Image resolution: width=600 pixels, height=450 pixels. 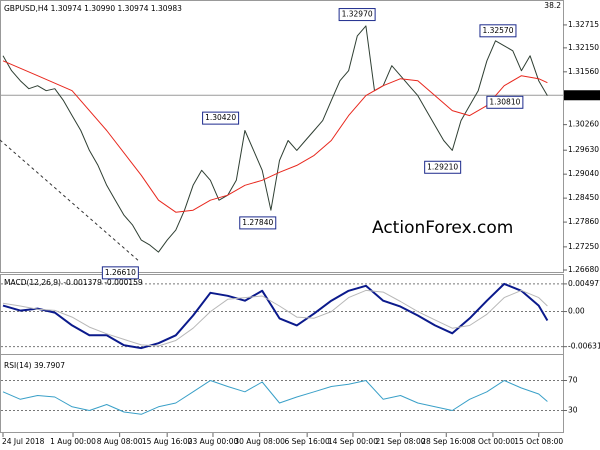 I want to click on price-annotation: 1.26610, so click(x=120, y=272).